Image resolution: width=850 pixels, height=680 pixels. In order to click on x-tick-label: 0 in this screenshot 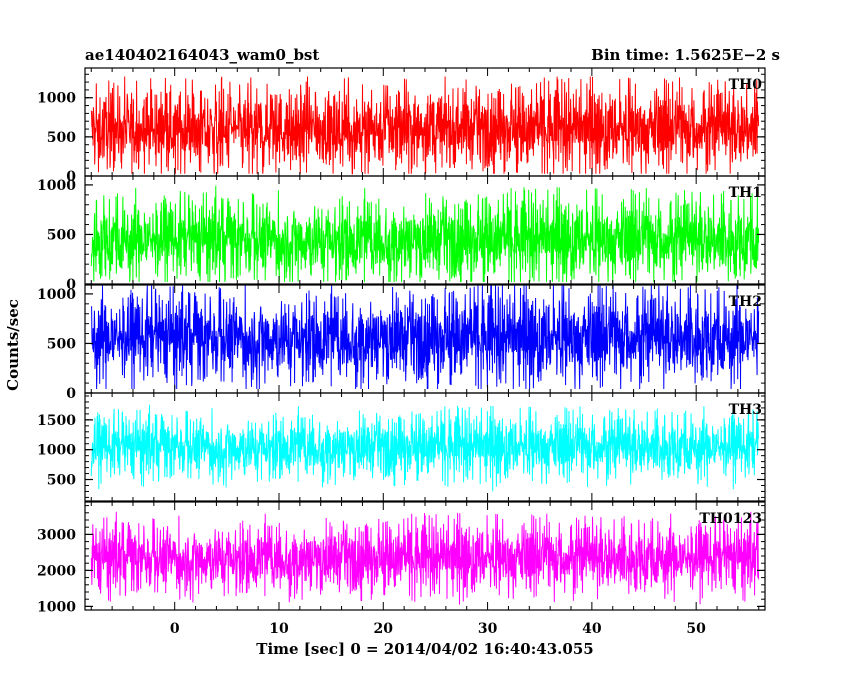, I will do `click(175, 629)`.